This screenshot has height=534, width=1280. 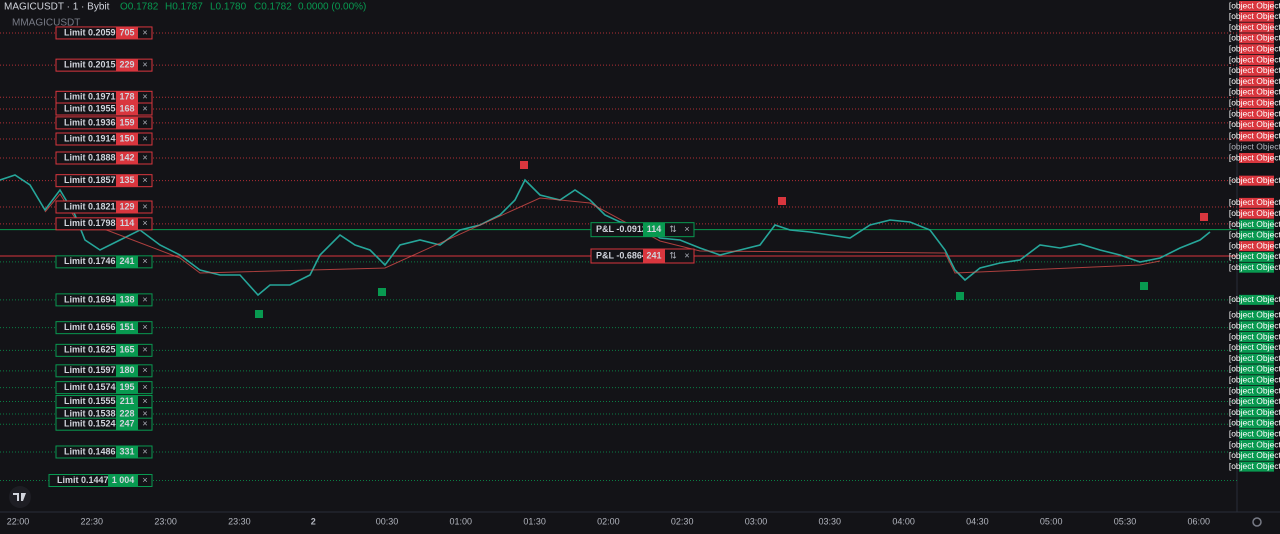 I want to click on order-price: Limit 0.1914, so click(x=90, y=138).